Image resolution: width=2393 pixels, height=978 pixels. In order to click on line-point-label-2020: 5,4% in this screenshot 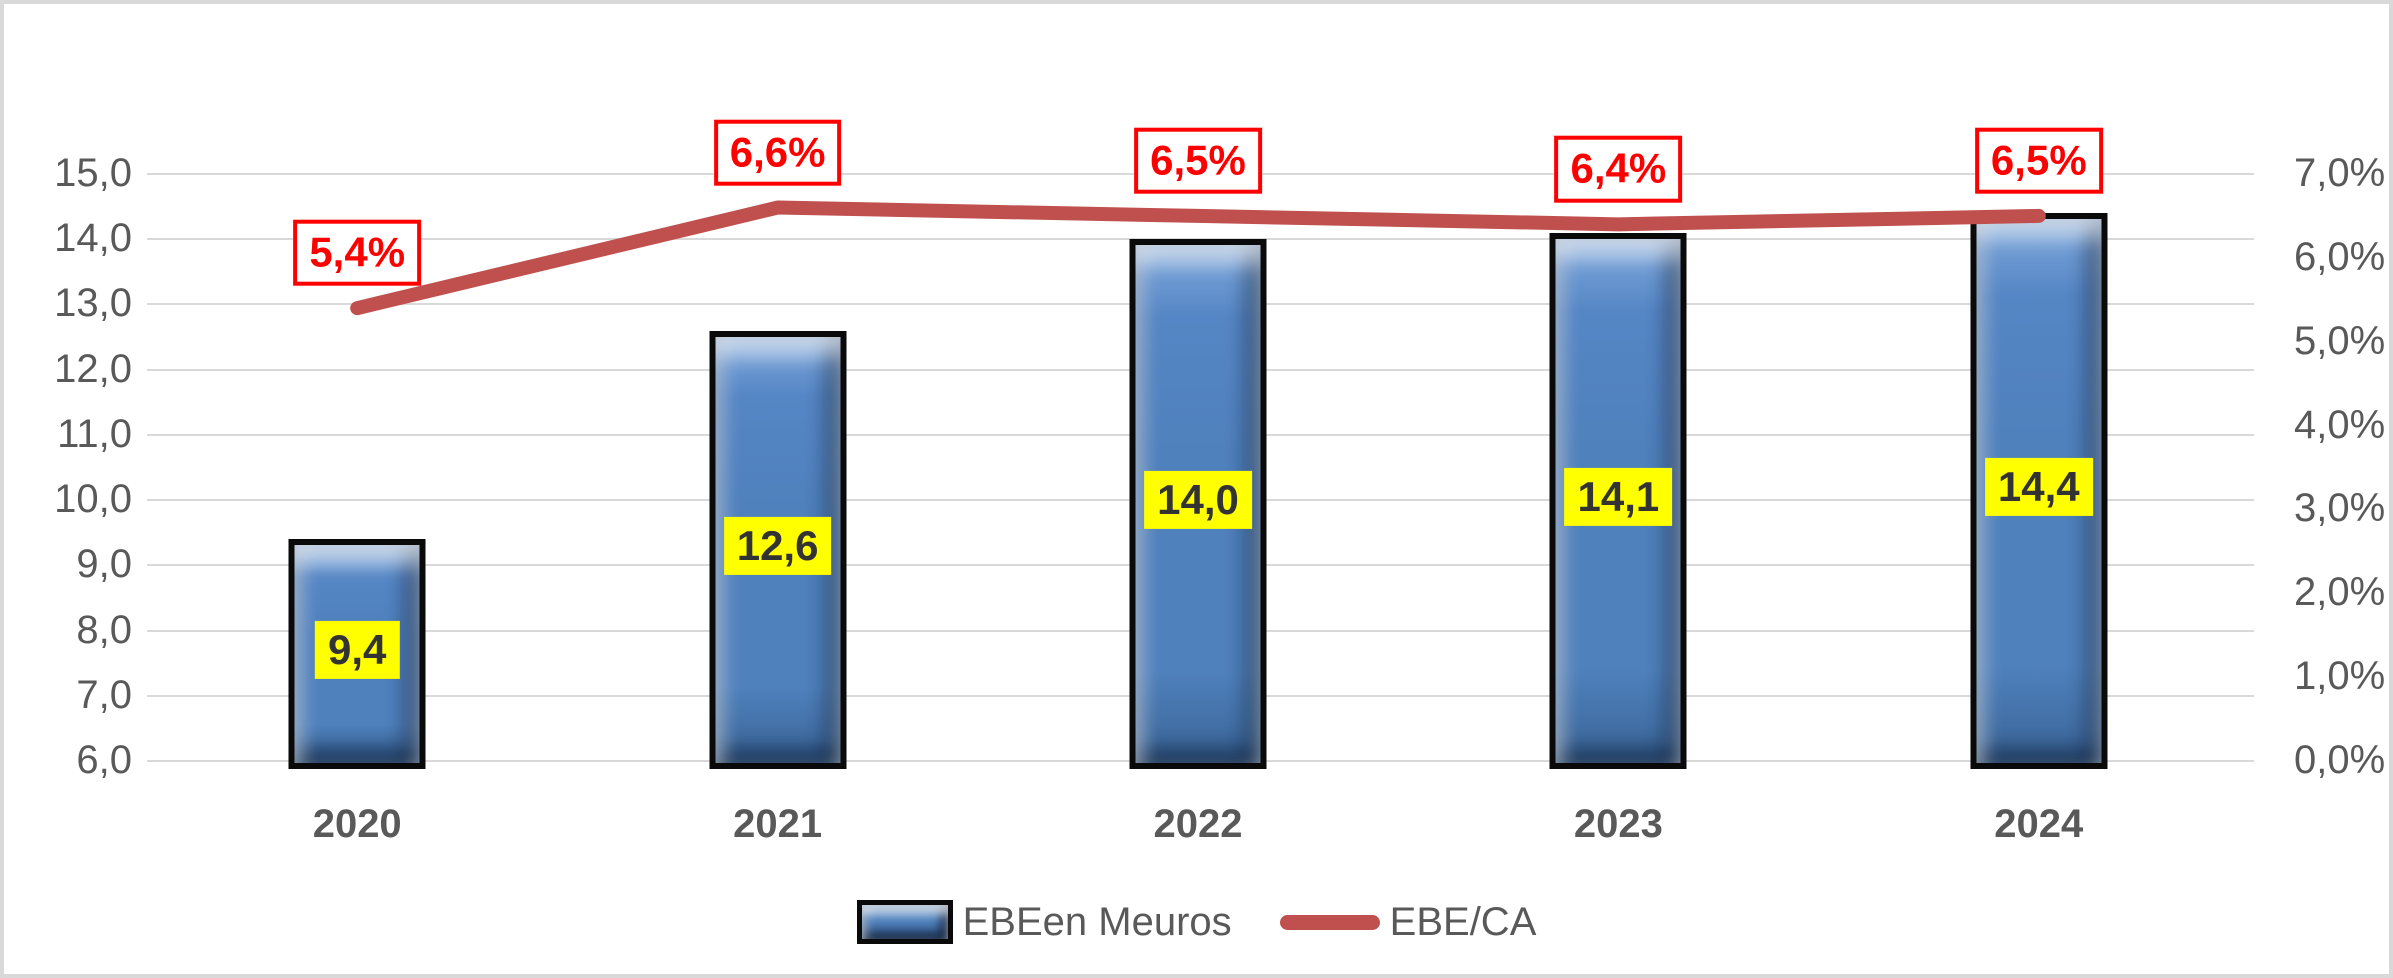, I will do `click(357, 253)`.